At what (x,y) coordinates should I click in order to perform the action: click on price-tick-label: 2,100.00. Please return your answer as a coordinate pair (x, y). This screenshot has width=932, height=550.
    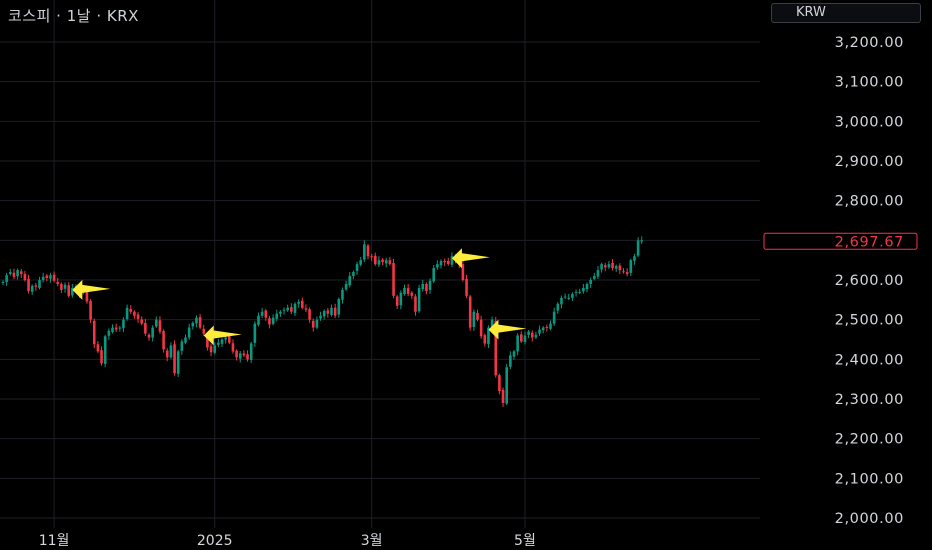
    Looking at the image, I should click on (869, 479).